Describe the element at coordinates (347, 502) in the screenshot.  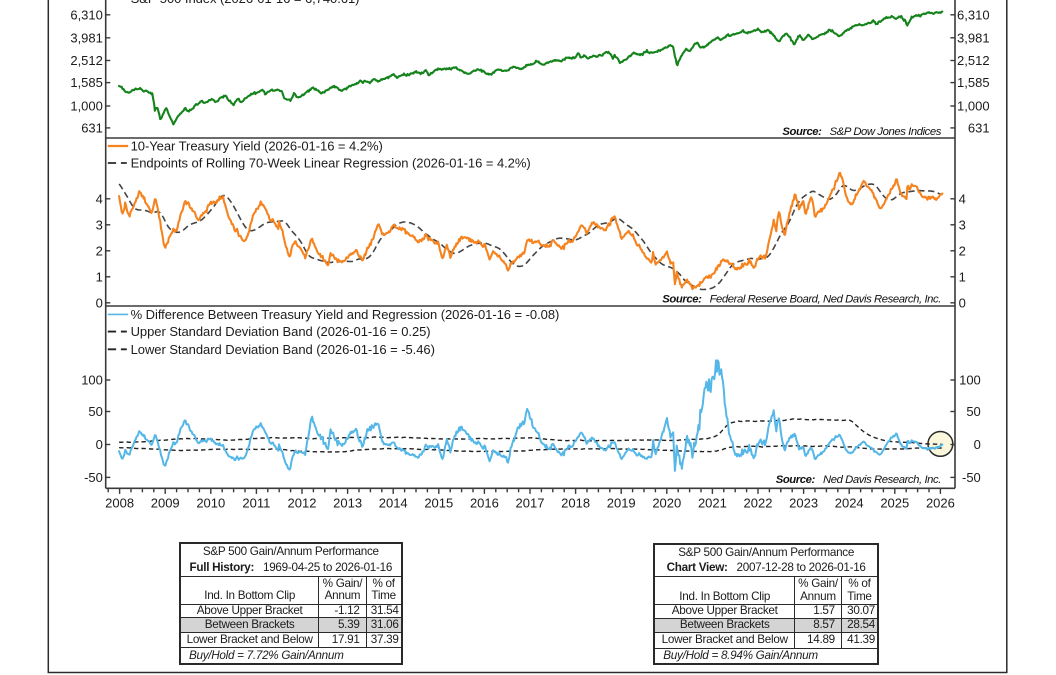
I see `svg-text: 2013` at that location.